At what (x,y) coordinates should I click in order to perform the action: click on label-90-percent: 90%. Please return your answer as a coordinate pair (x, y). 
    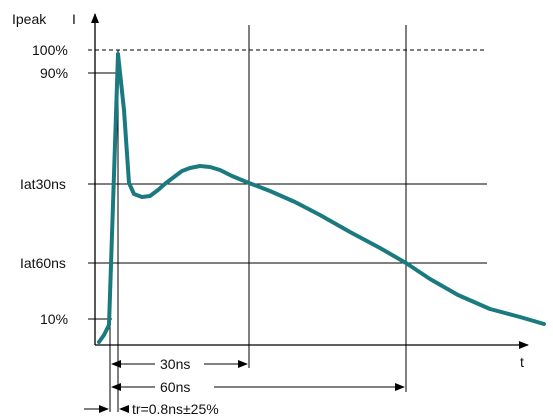
    Looking at the image, I should click on (54, 73).